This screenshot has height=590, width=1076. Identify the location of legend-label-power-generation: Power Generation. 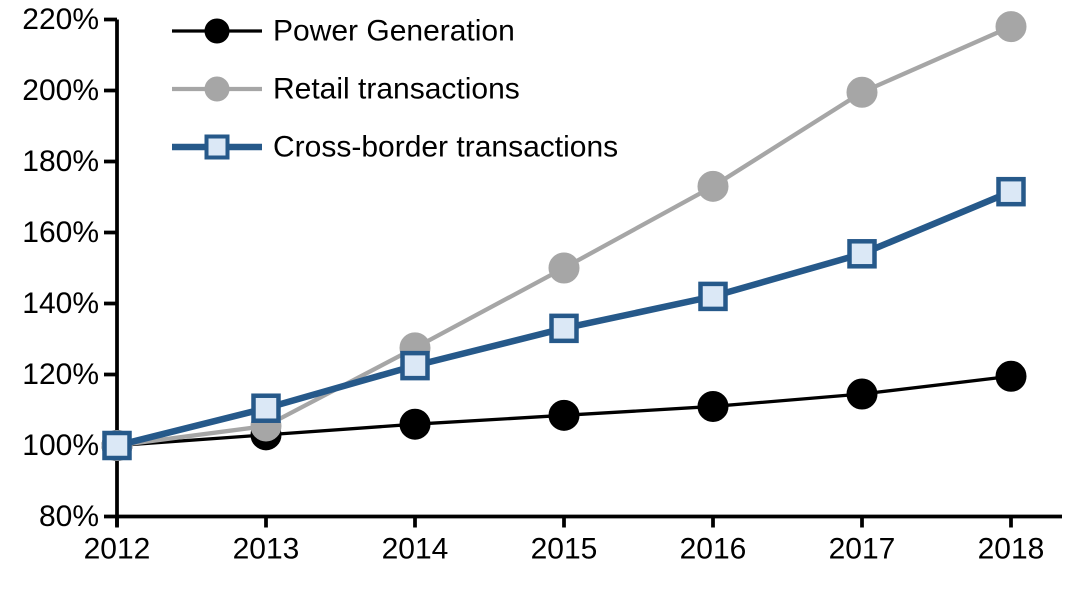
(394, 31).